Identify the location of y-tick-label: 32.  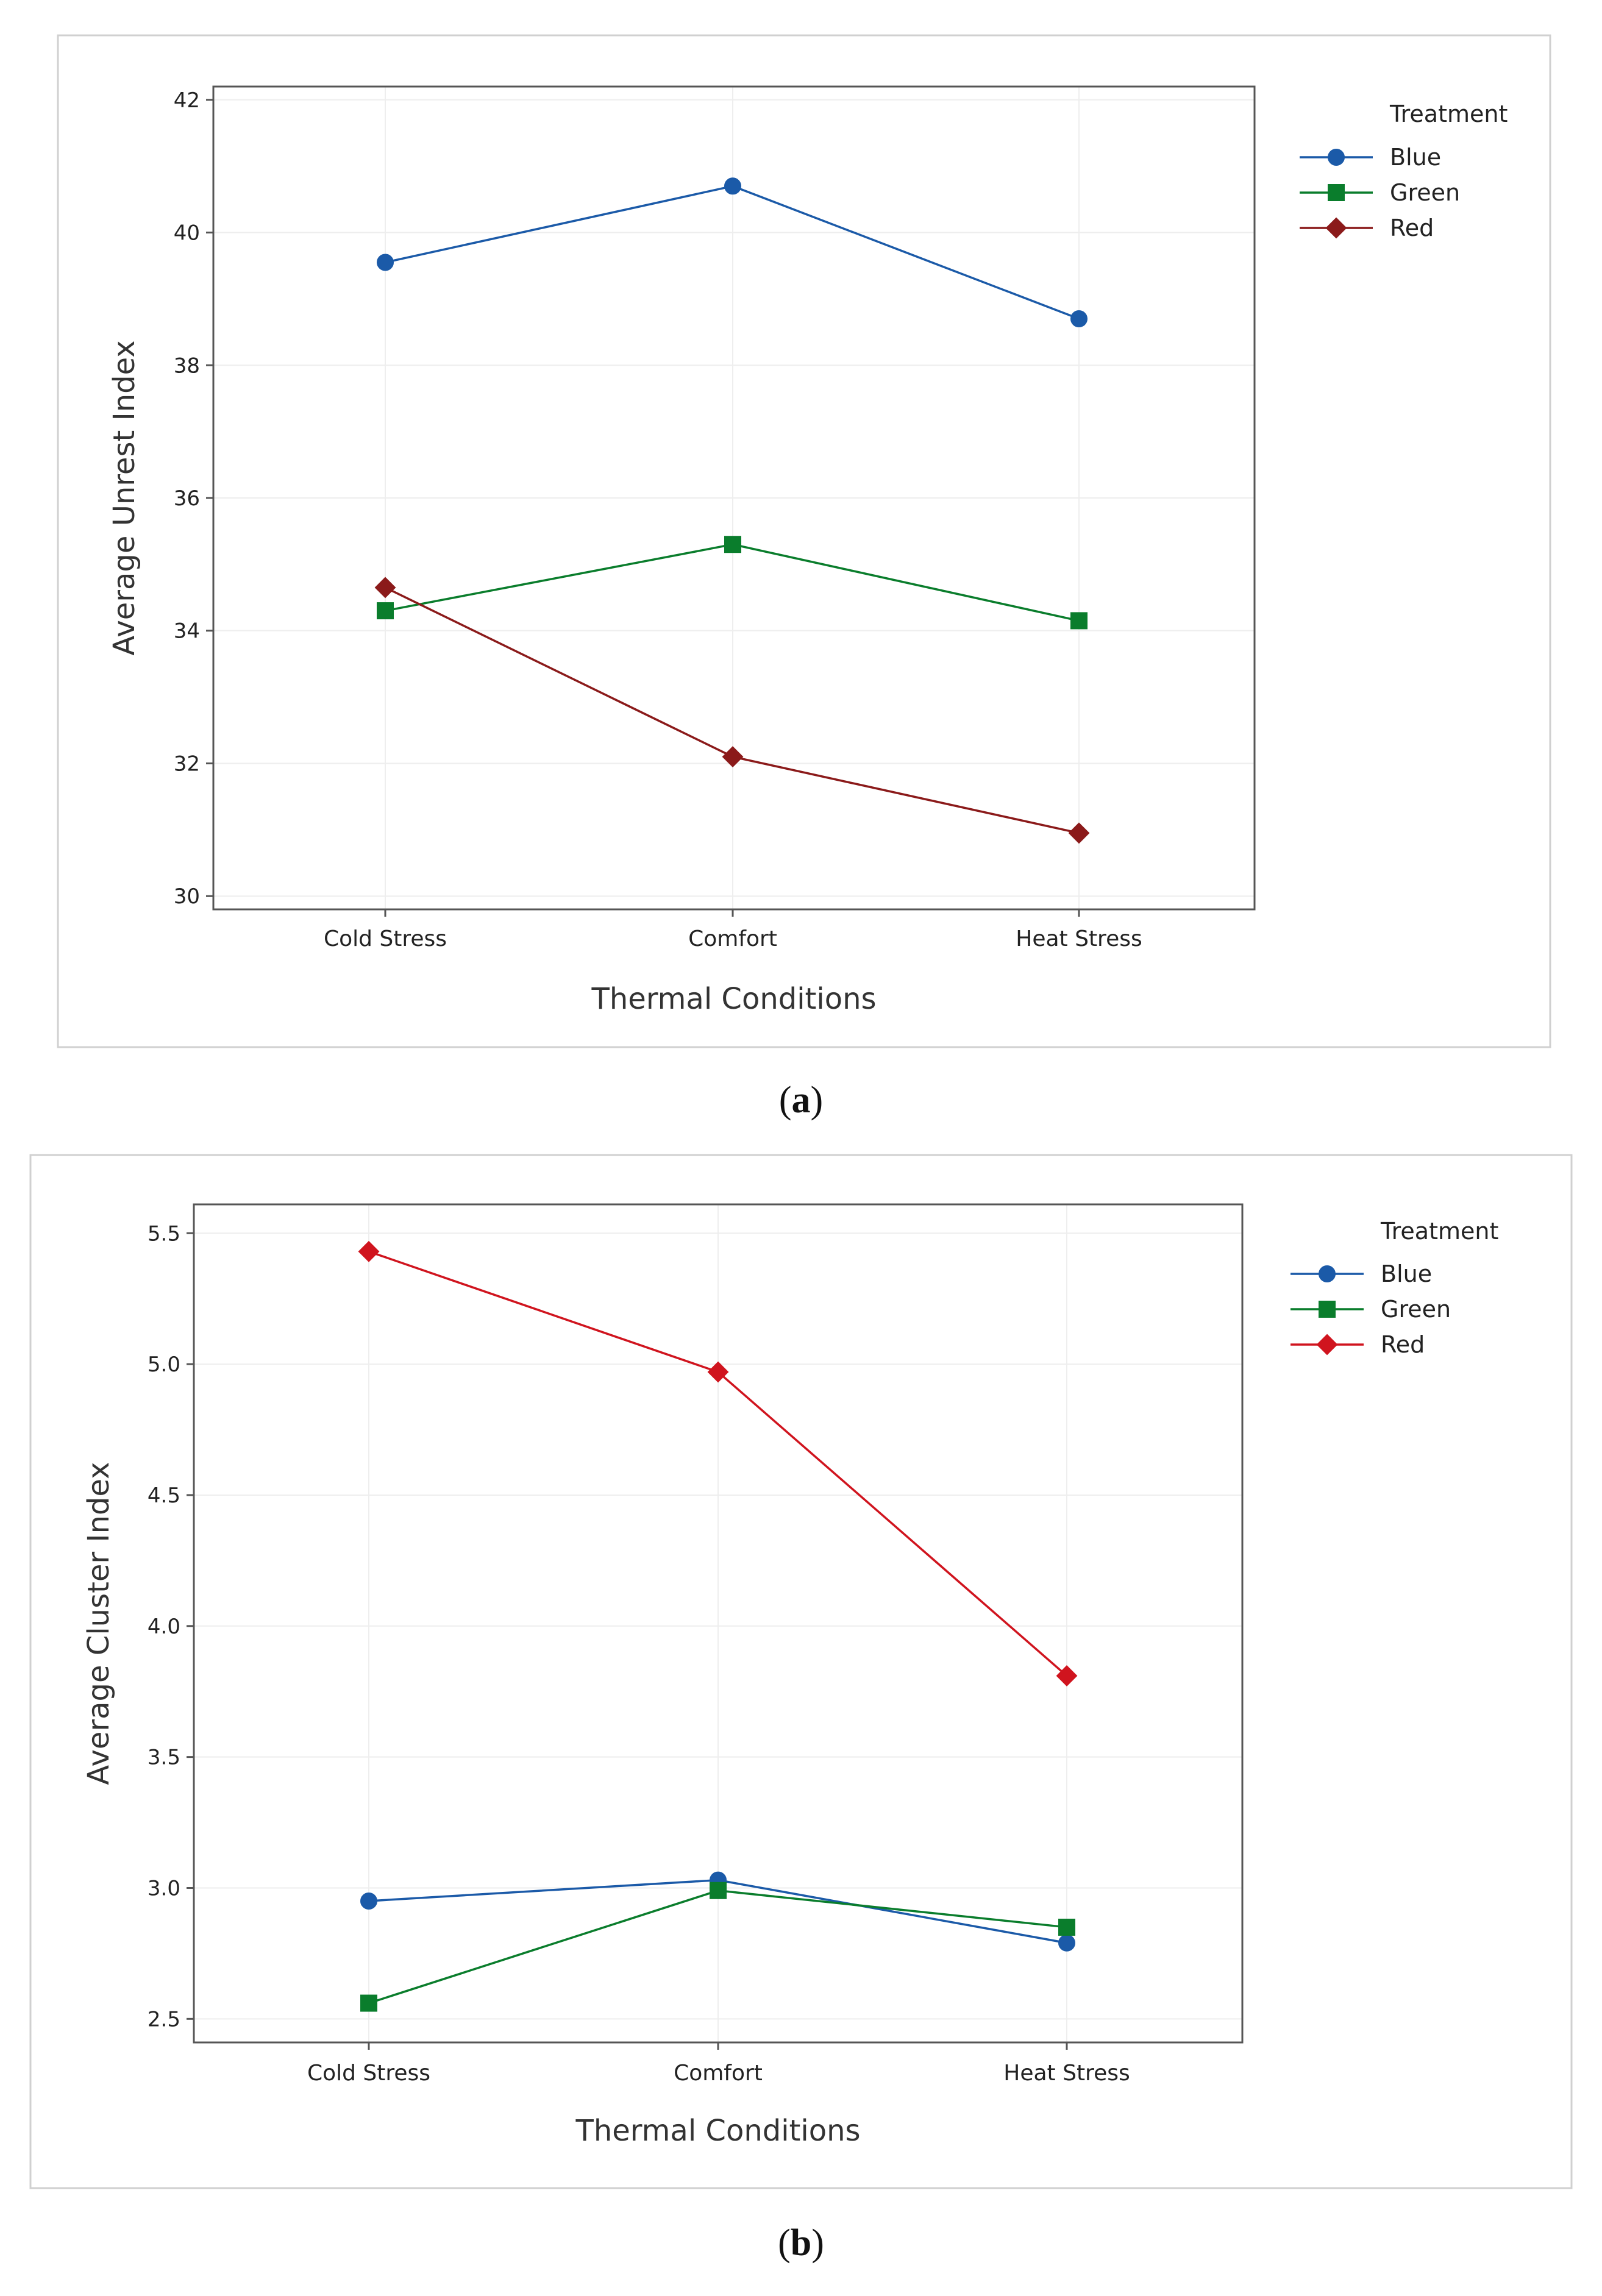
(187, 764).